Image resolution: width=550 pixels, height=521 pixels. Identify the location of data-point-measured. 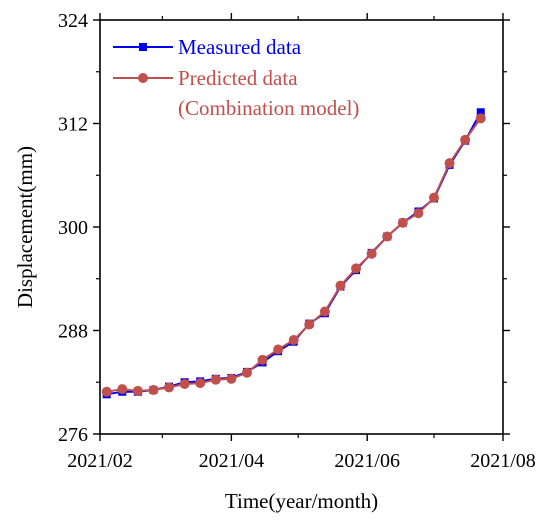
(480, 112).